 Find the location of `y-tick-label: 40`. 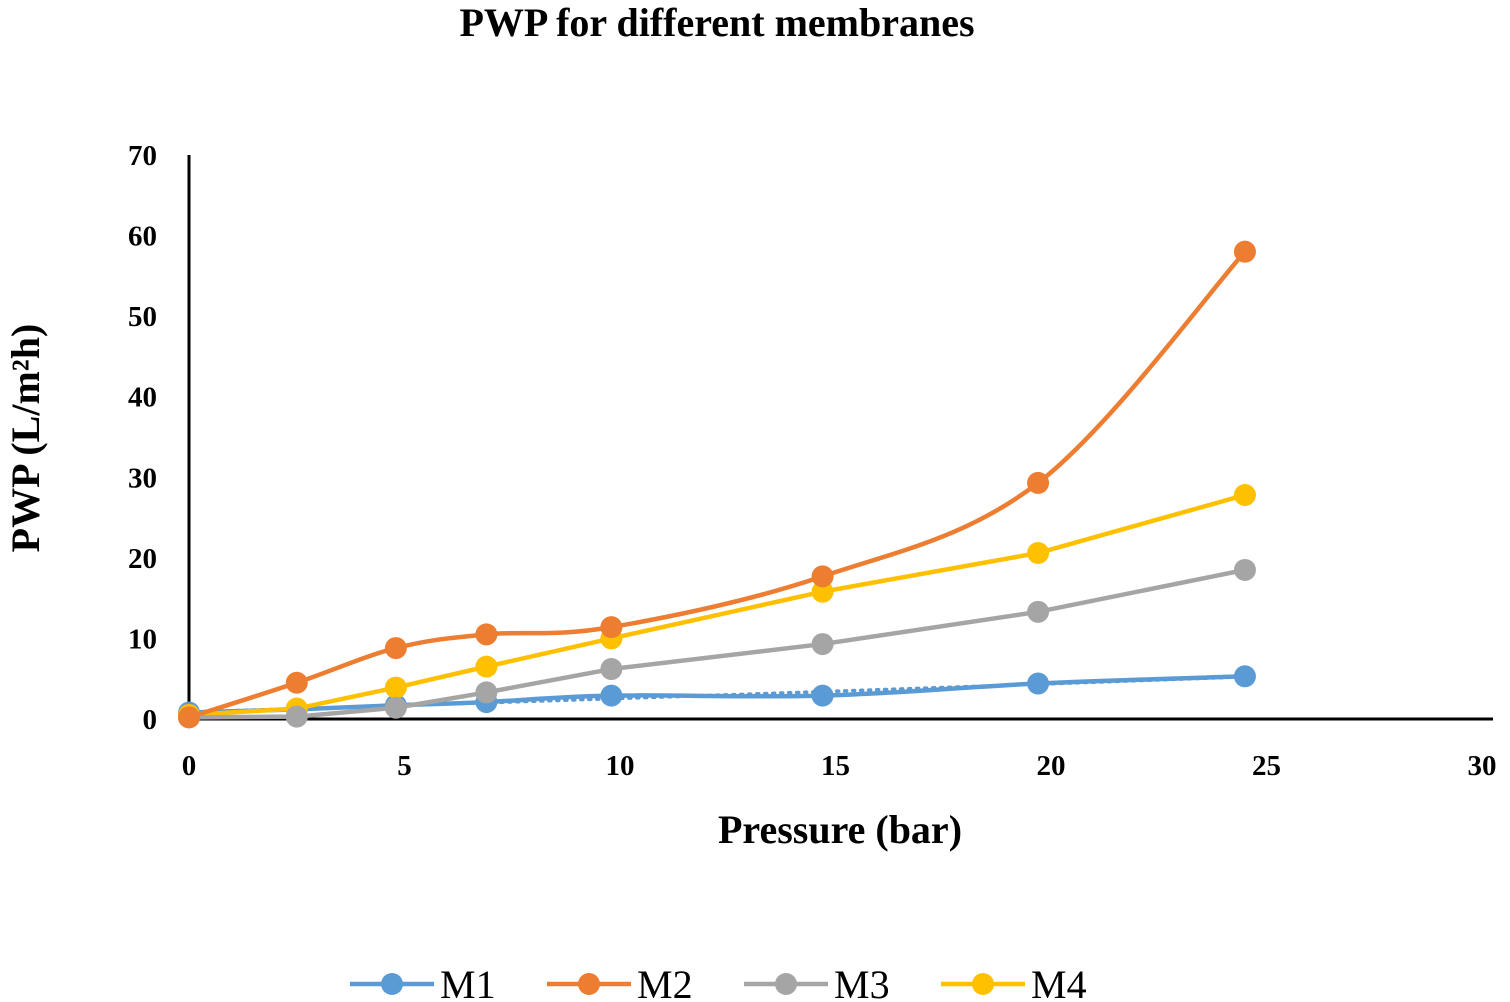

y-tick-label: 40 is located at coordinates (142, 398).